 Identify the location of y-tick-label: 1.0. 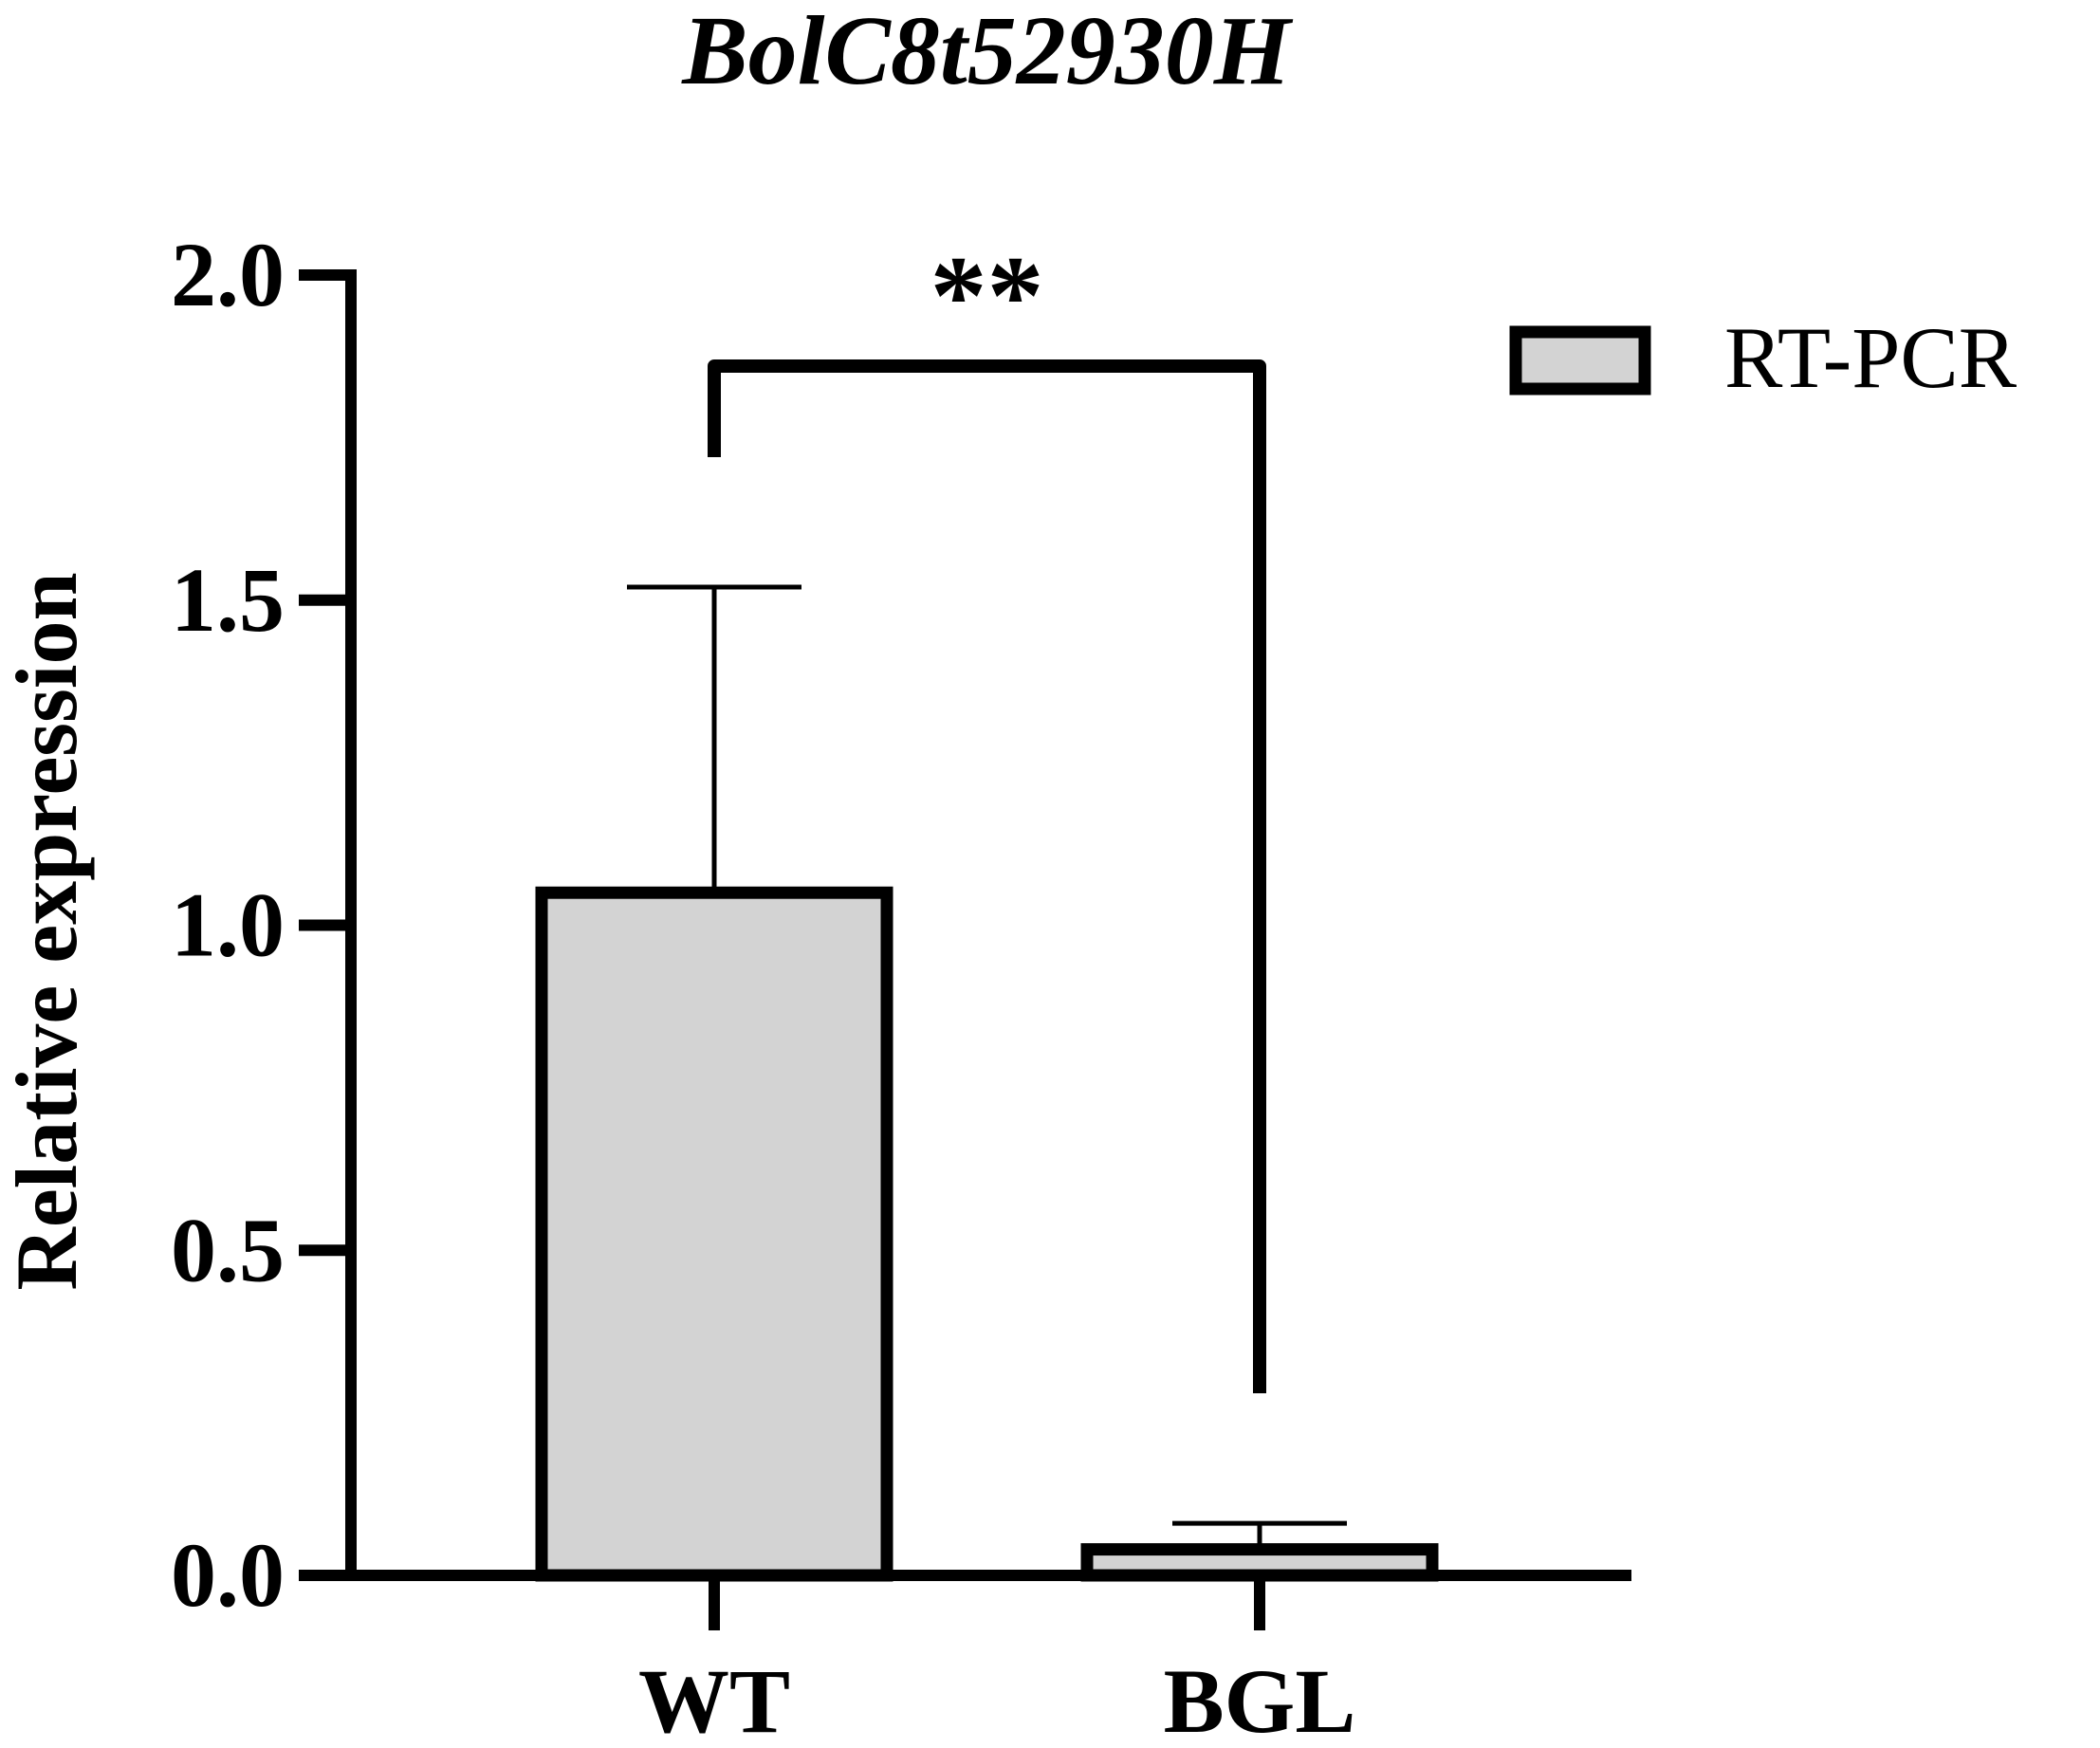
(228, 925).